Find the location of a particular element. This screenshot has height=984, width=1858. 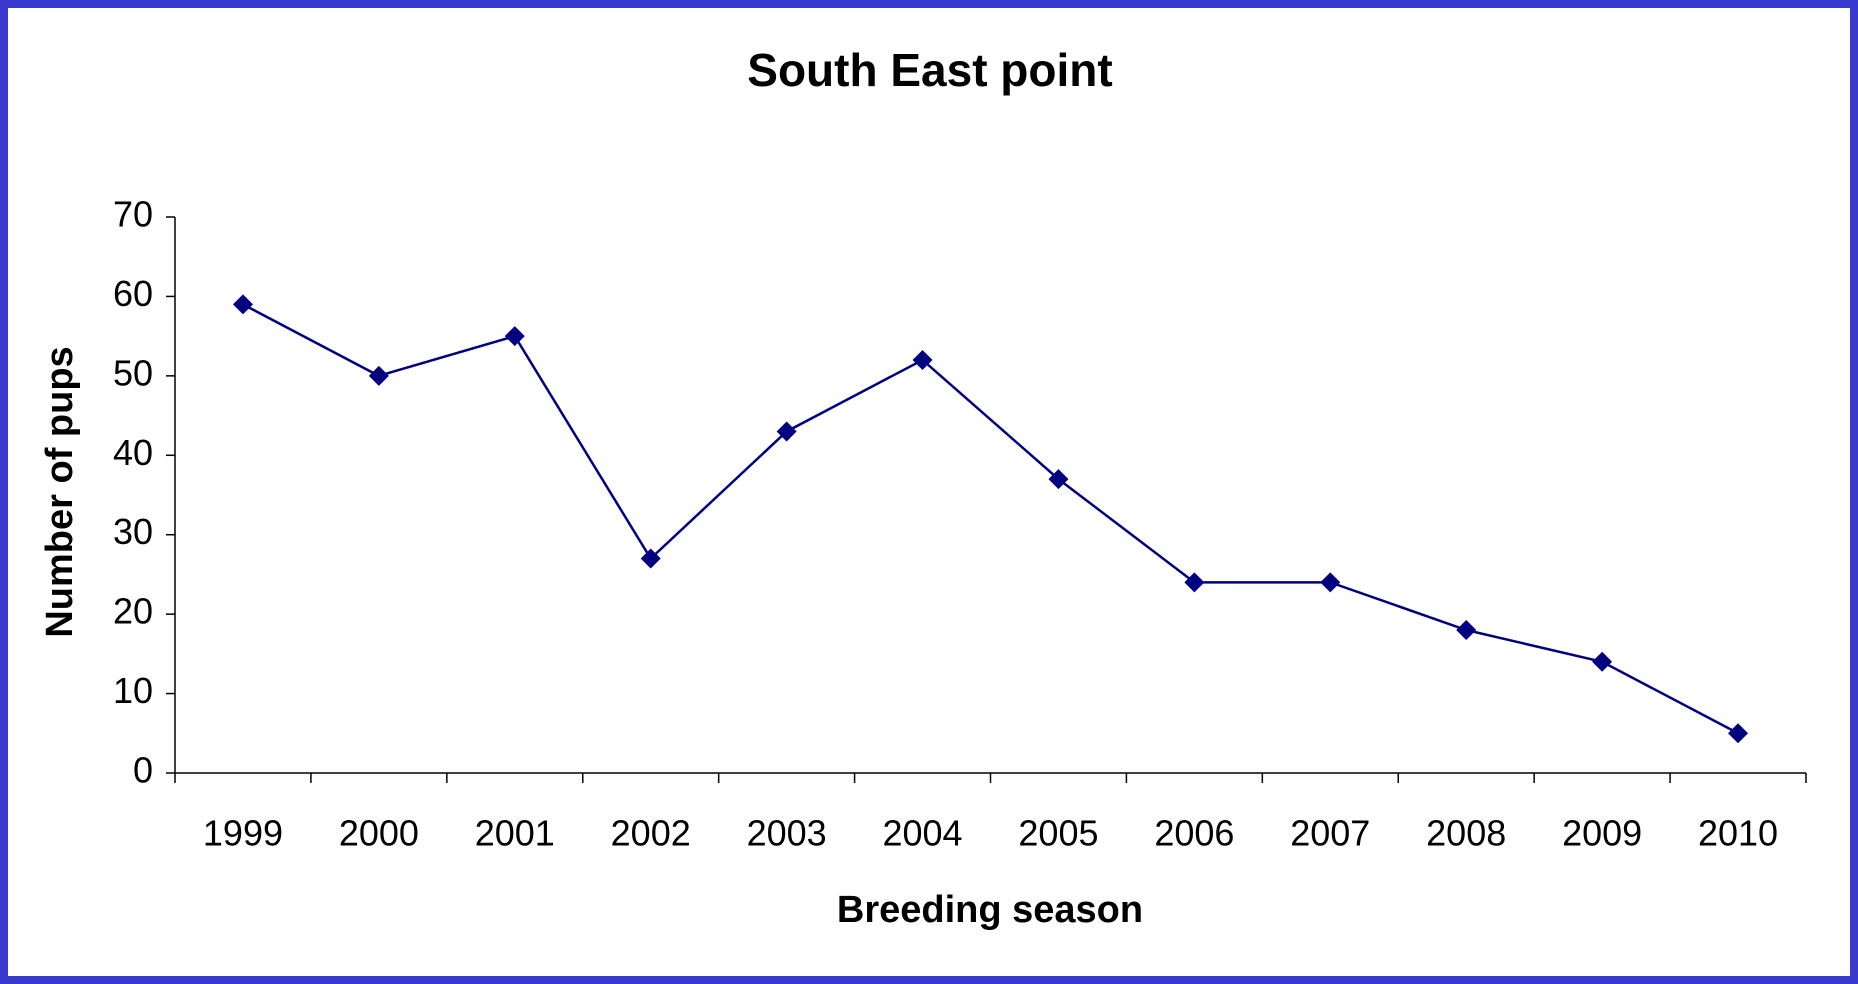

y-tick-label: 40 is located at coordinates (133, 452).